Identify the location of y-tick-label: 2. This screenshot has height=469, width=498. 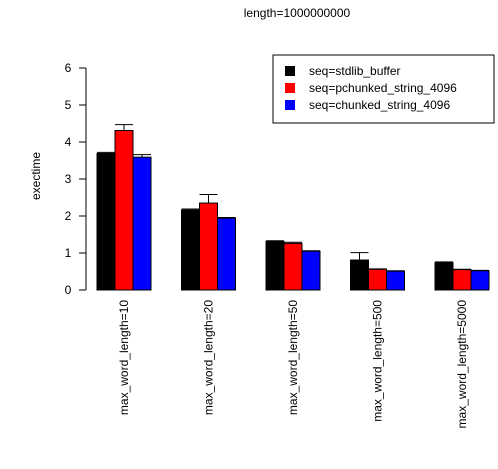
(68, 216).